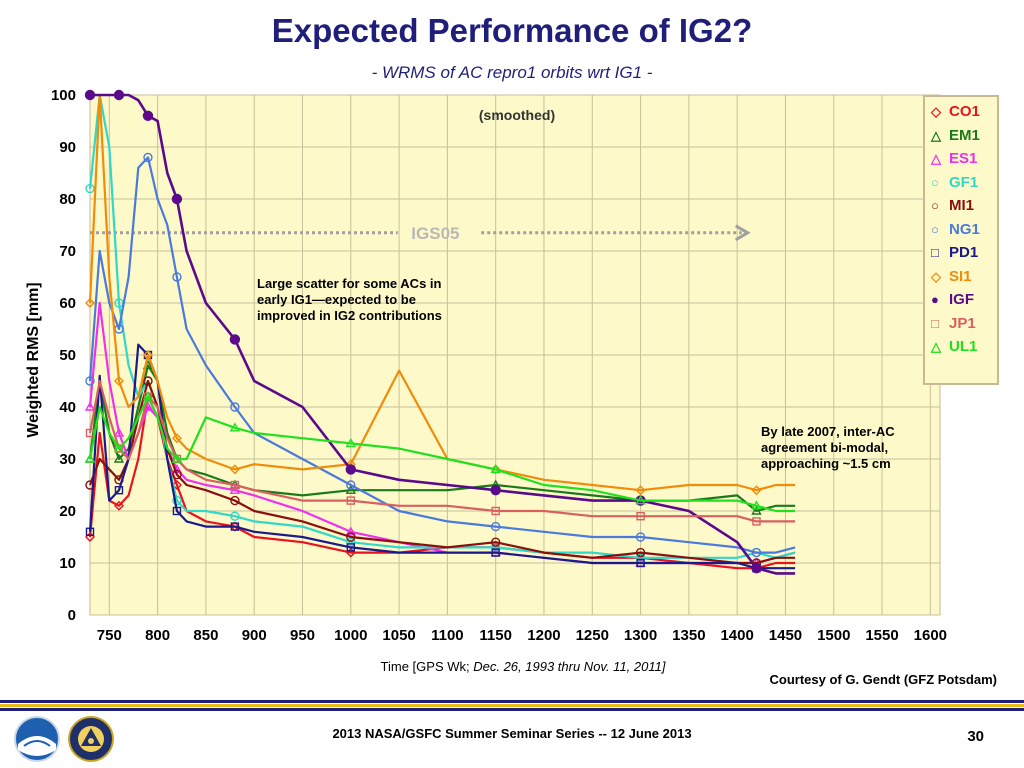 This screenshot has width=1024, height=768. Describe the element at coordinates (67, 459) in the screenshot. I see `y-tick-label: 30` at that location.